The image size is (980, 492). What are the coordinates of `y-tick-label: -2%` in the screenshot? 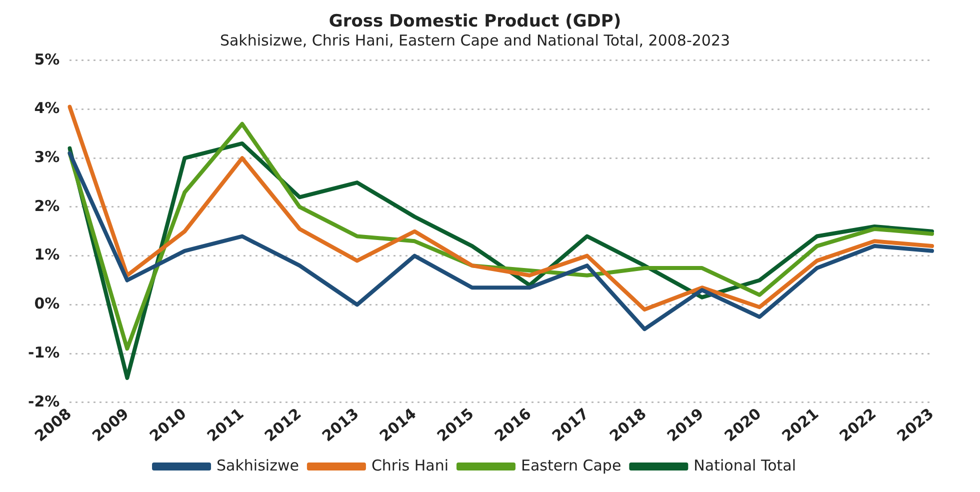 It's located at (44, 401).